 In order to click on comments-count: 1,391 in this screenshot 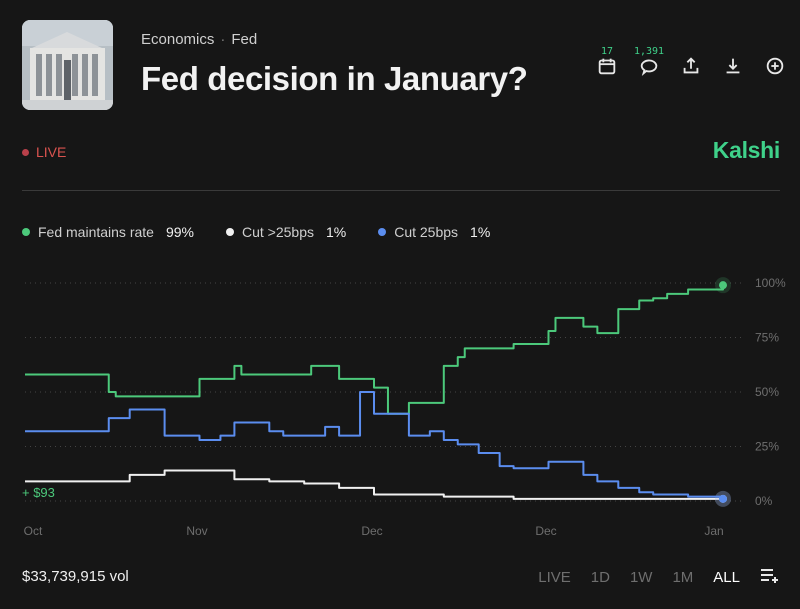, I will do `click(649, 51)`.